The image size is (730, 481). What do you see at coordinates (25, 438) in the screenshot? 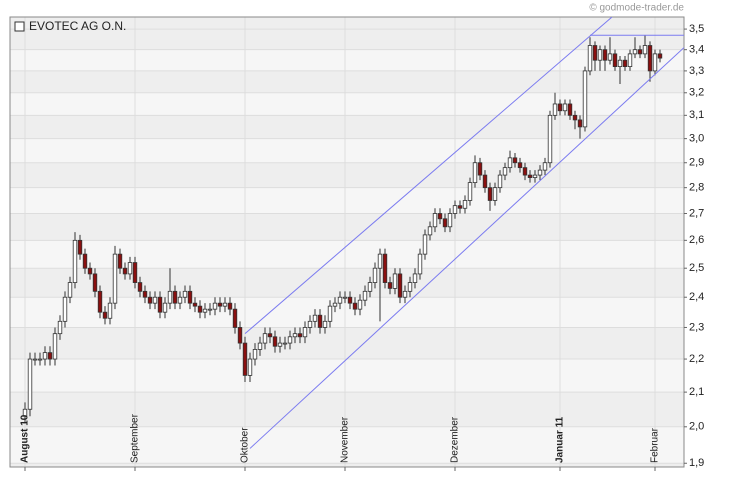
I see `x-tick-label: August 10` at bounding box center [25, 438].